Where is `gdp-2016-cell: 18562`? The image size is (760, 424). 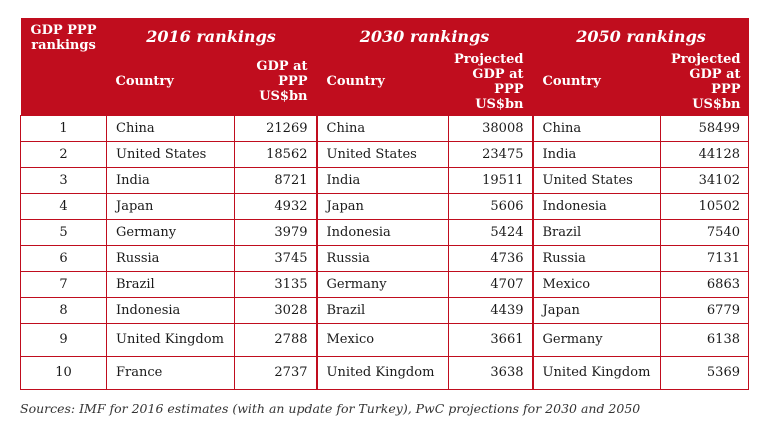
gdp-2016-cell: 18562 is located at coordinates (276, 154).